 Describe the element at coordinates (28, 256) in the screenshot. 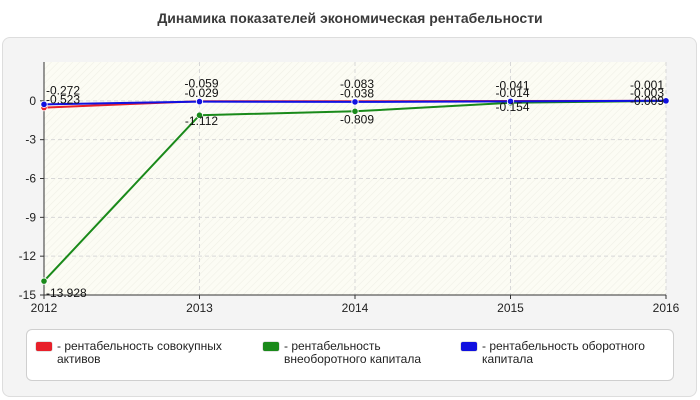

I see `y-tick-label: -12` at that location.